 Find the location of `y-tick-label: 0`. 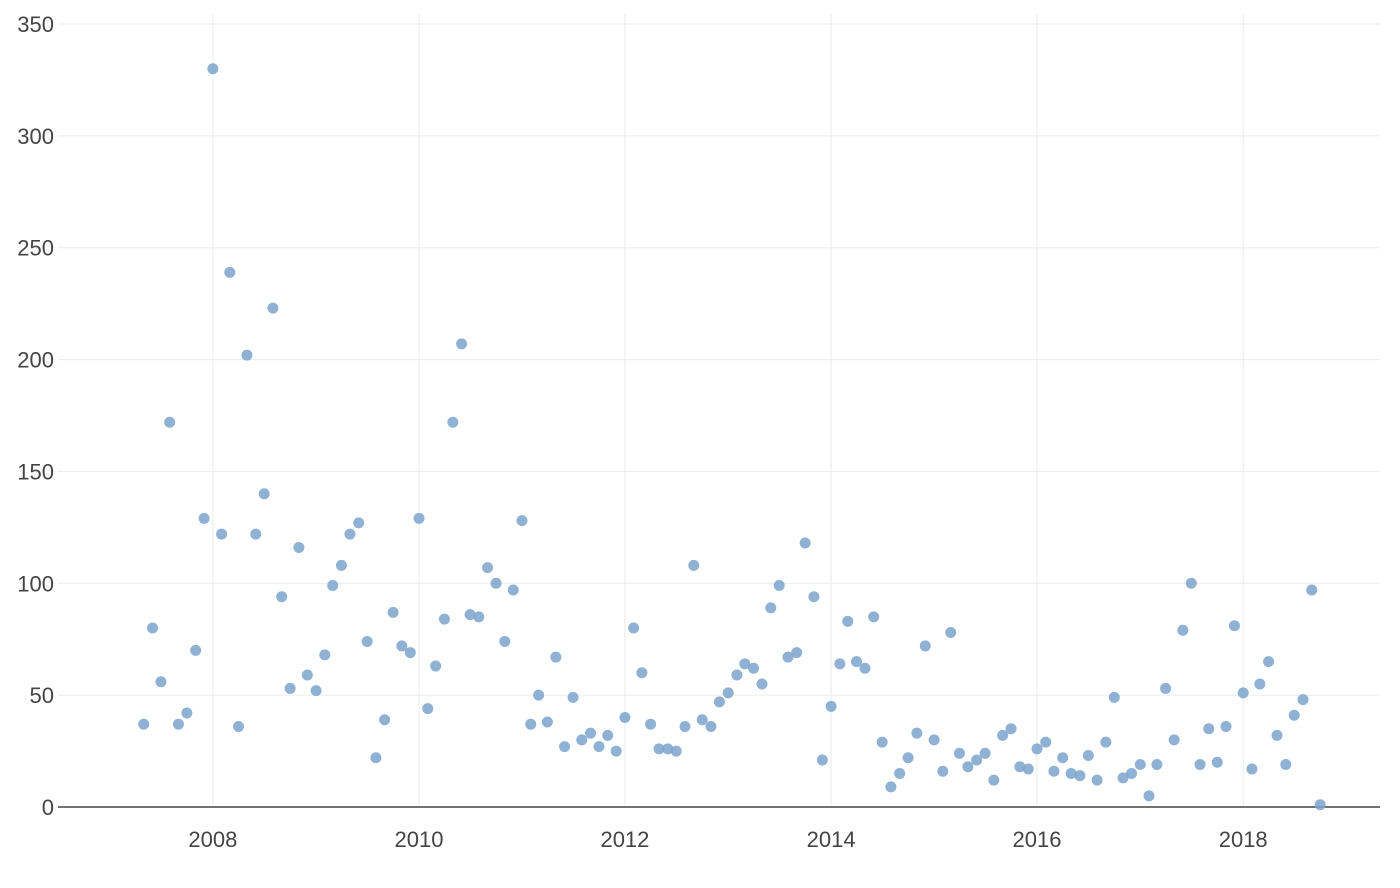

y-tick-label: 0 is located at coordinates (48, 807).